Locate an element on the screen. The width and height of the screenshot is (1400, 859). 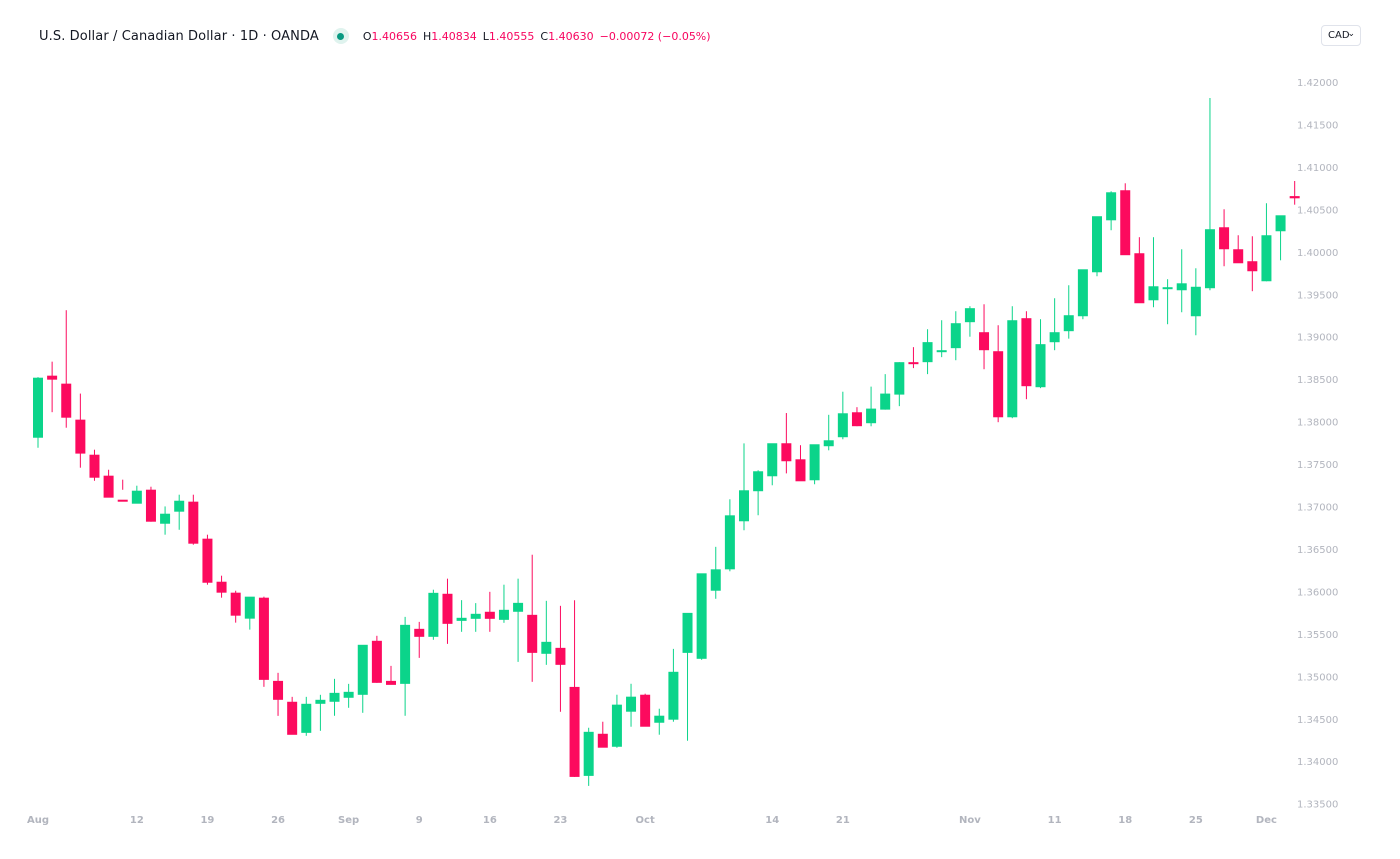
time-axis-label: 23 is located at coordinates (560, 820).